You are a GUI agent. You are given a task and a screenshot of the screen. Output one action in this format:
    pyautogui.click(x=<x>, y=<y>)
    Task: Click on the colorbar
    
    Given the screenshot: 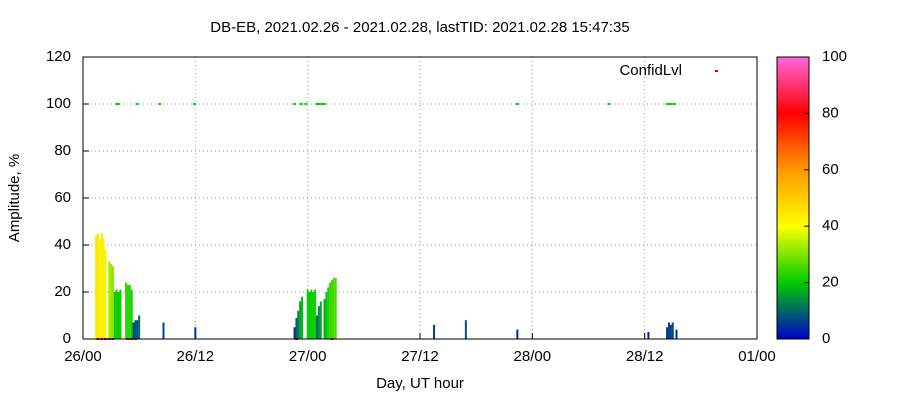 What is the action you would take?
    pyautogui.click(x=793, y=198)
    